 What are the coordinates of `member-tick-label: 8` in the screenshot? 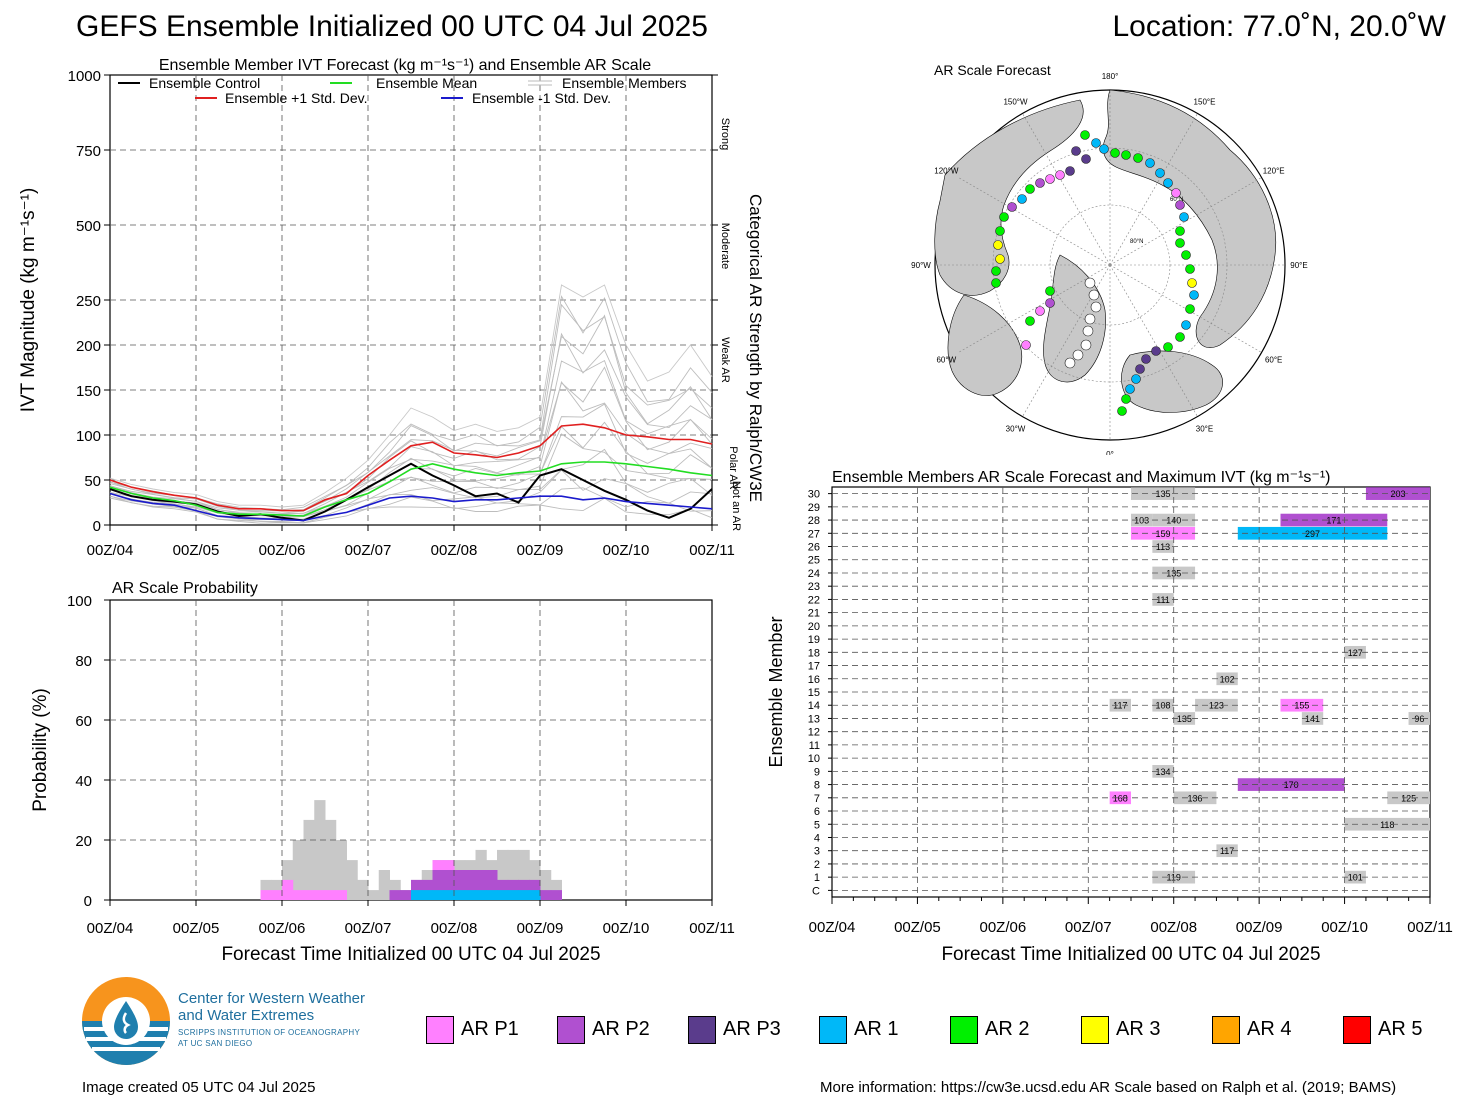 It's located at (817, 786).